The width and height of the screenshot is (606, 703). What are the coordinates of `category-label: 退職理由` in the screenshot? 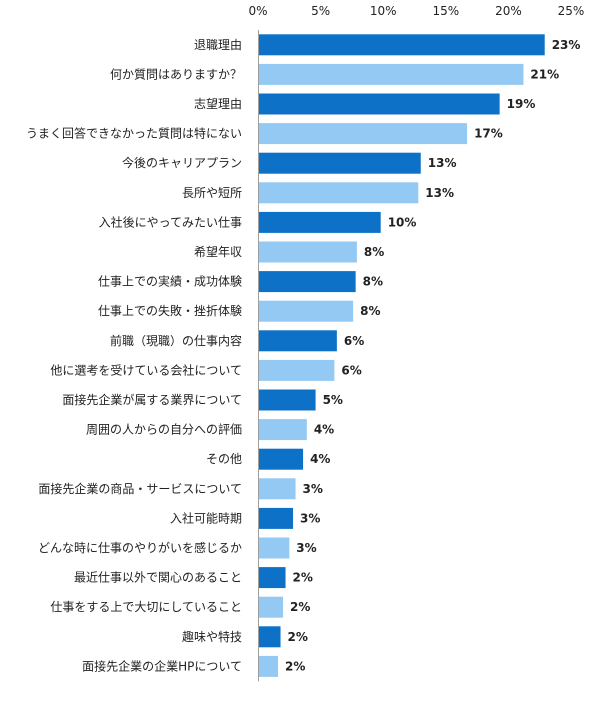 It's located at (218, 45).